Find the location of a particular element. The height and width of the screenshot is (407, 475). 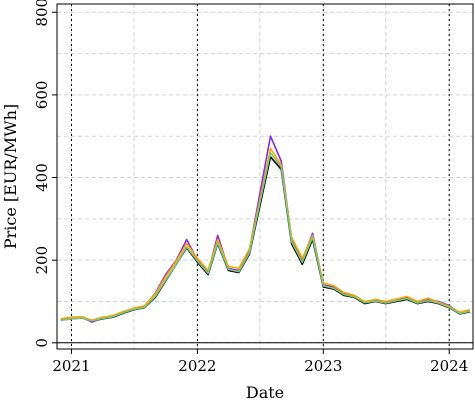

y-axis-label: Price [EUR/MWh] is located at coordinates (10, 176).